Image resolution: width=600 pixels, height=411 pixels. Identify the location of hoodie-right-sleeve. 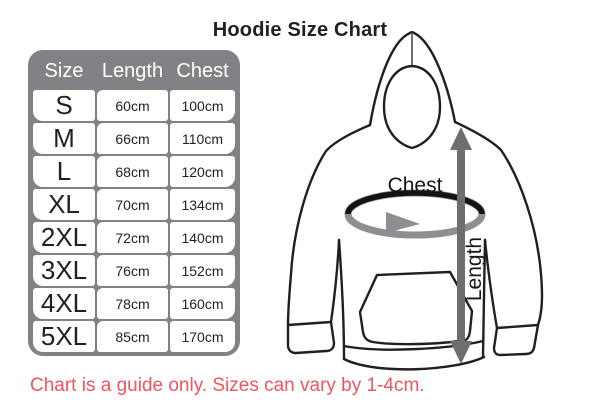
(498, 223).